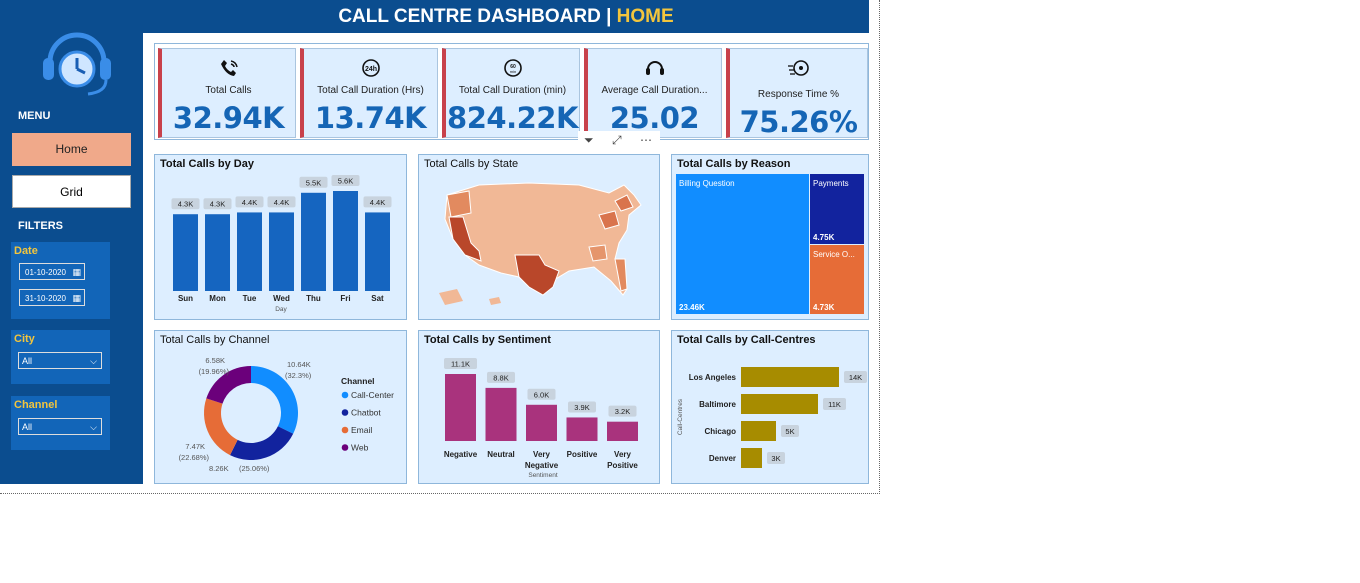 This screenshot has height=583, width=1360. What do you see at coordinates (60, 426) in the screenshot?
I see `channel-dropdown: All ⌵` at bounding box center [60, 426].